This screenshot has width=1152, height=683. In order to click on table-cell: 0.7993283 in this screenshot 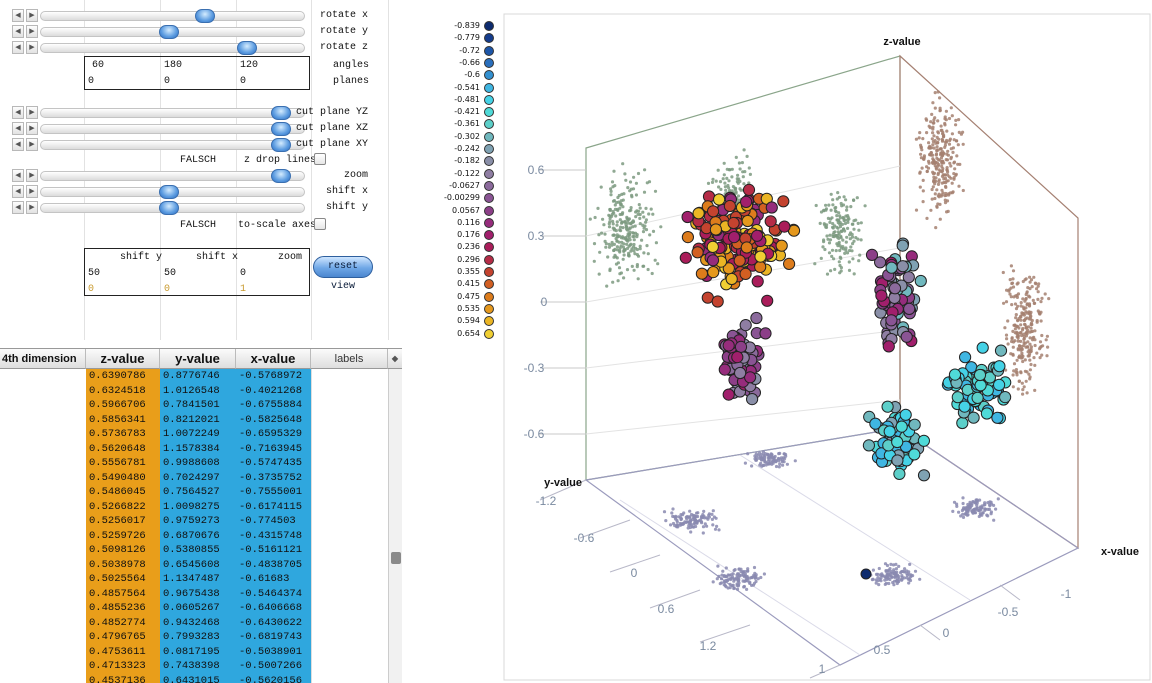, I will do `click(191, 637)`.